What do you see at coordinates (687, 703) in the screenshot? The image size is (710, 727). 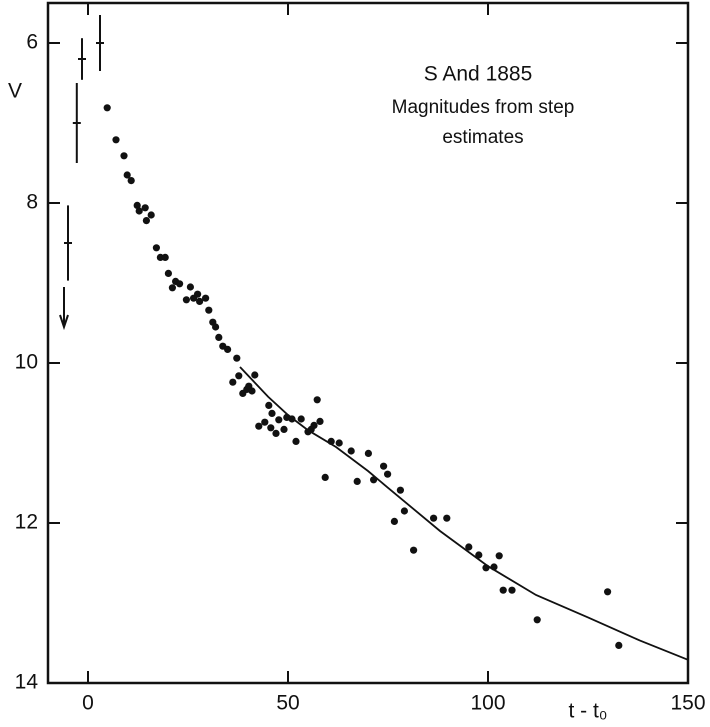 I see `x-tick-label: 150` at bounding box center [687, 703].